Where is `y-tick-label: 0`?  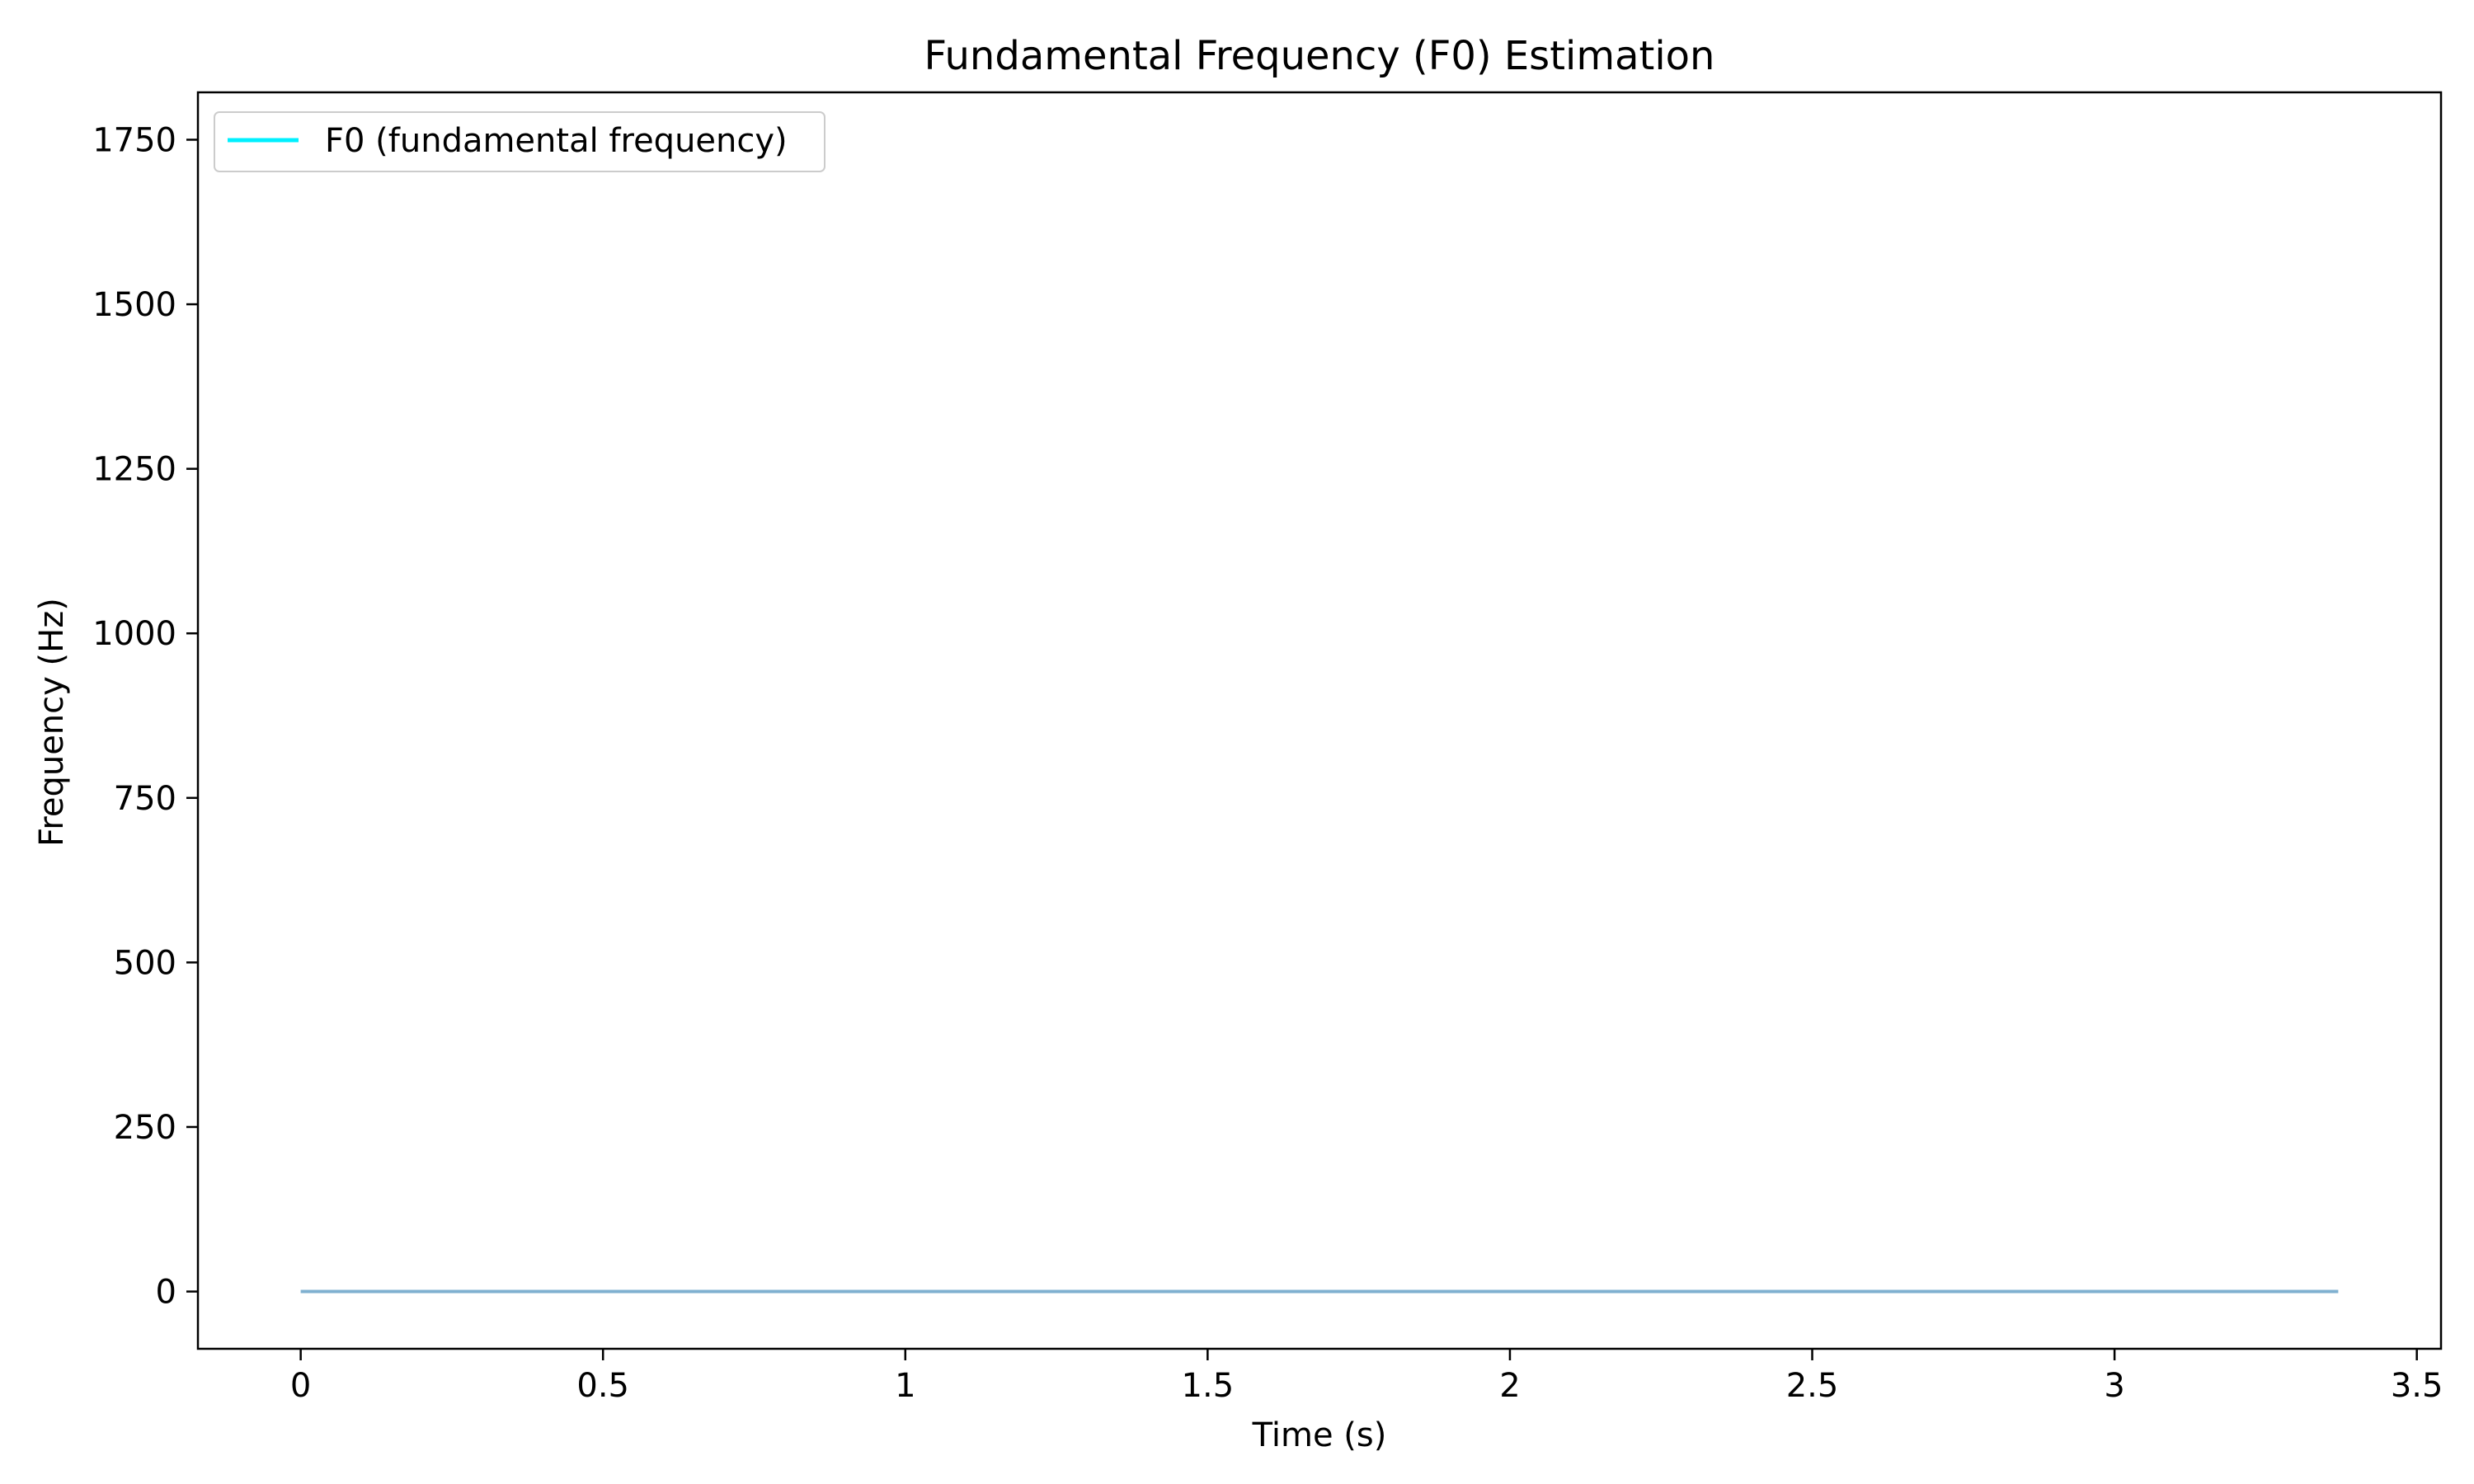 y-tick-label: 0 is located at coordinates (166, 1293).